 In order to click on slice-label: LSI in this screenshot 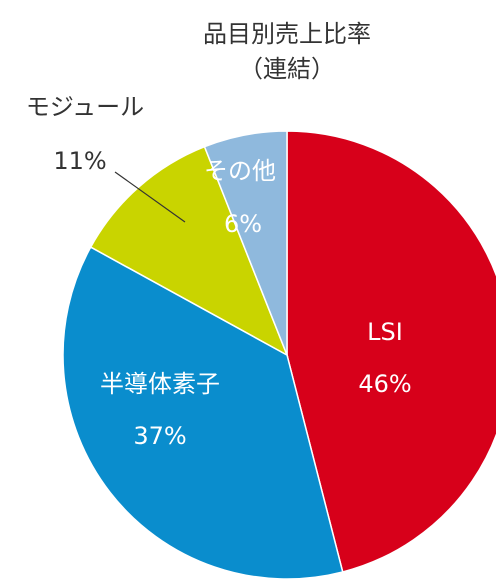, I will do `click(385, 332)`.